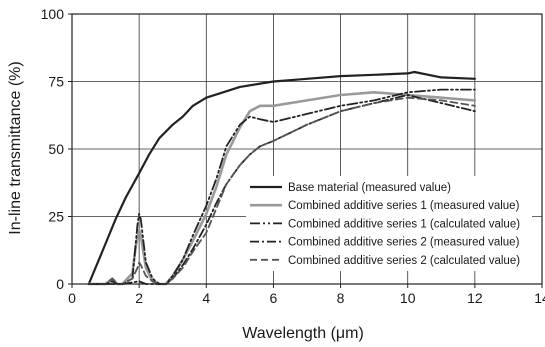  I want to click on x-tick-label-2: 2, so click(139, 298).